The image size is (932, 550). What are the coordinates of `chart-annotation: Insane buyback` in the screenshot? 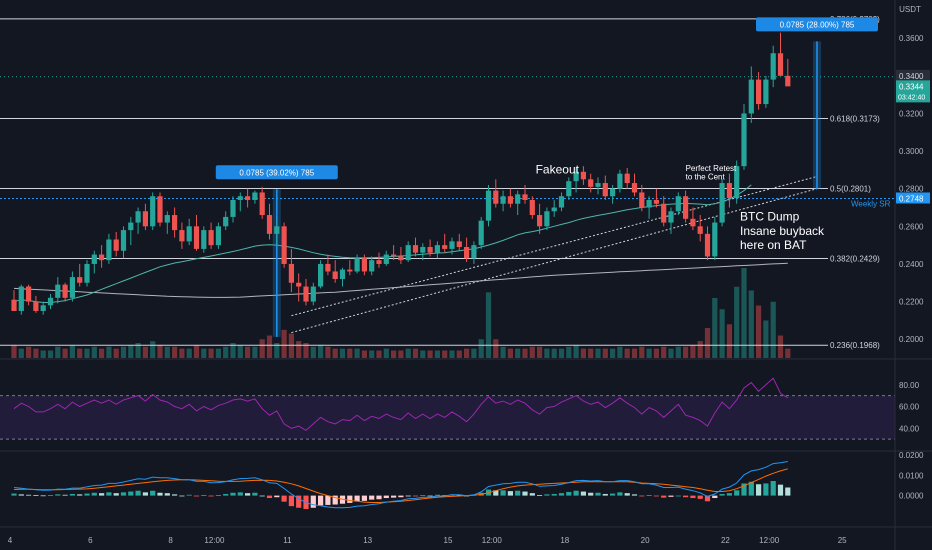 It's located at (782, 231).